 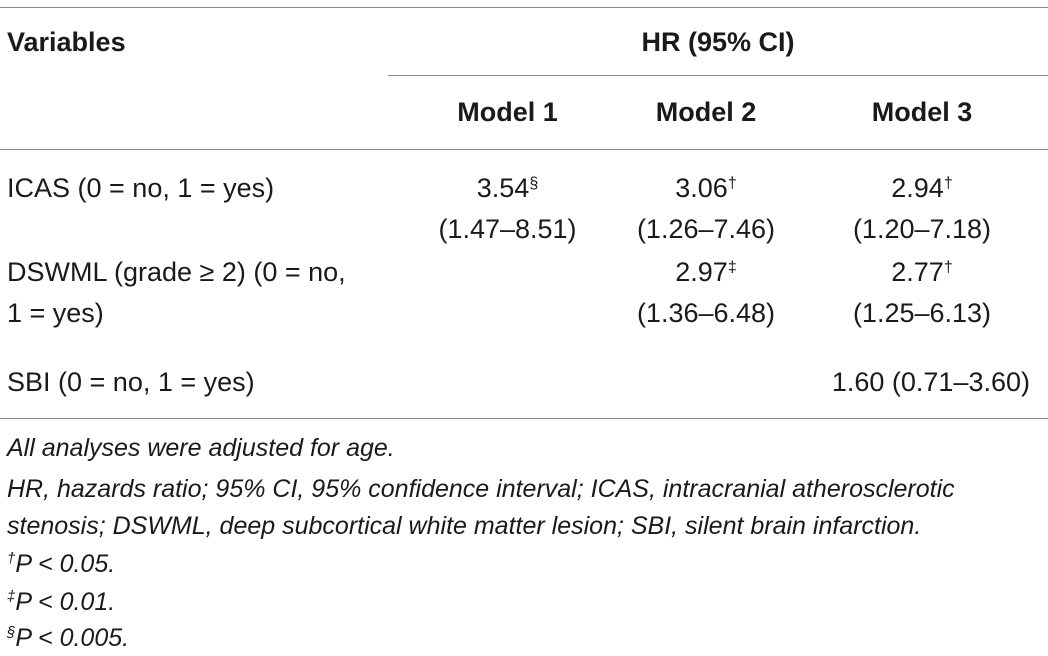 What do you see at coordinates (718, 42) in the screenshot?
I see `hr-group-header: HR (95% CI)` at bounding box center [718, 42].